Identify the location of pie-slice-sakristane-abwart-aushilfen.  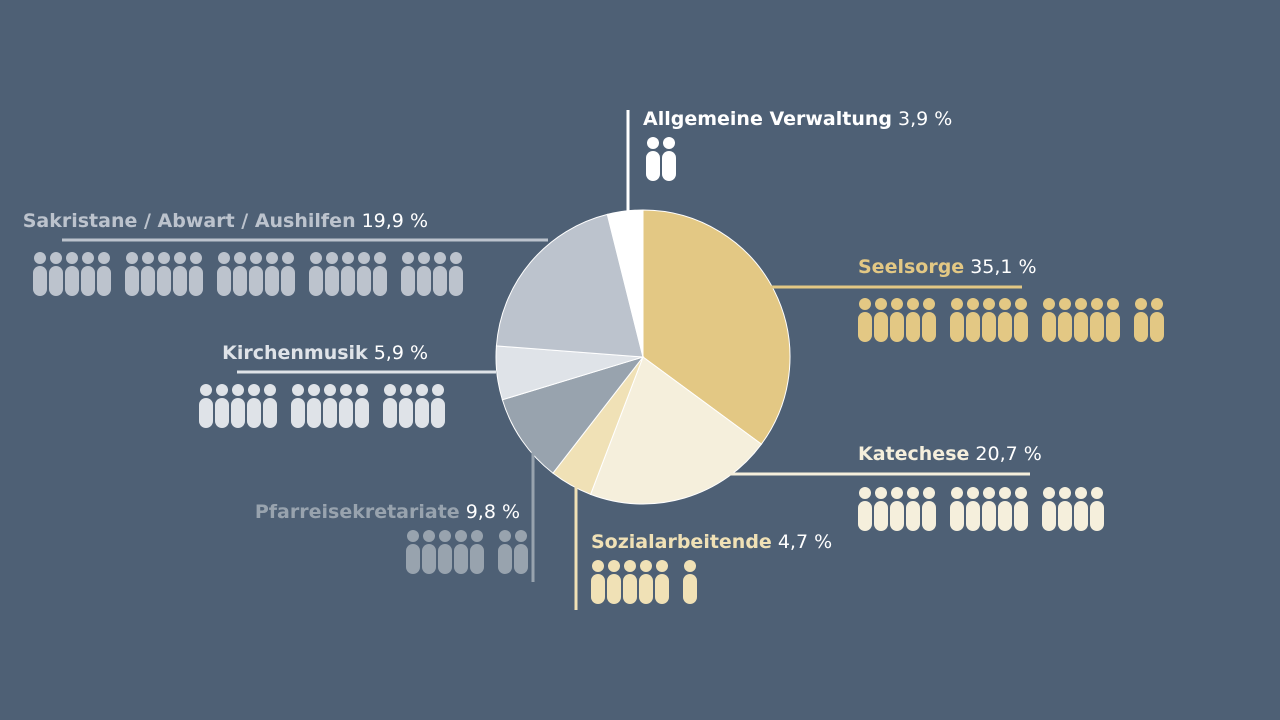
(569, 285).